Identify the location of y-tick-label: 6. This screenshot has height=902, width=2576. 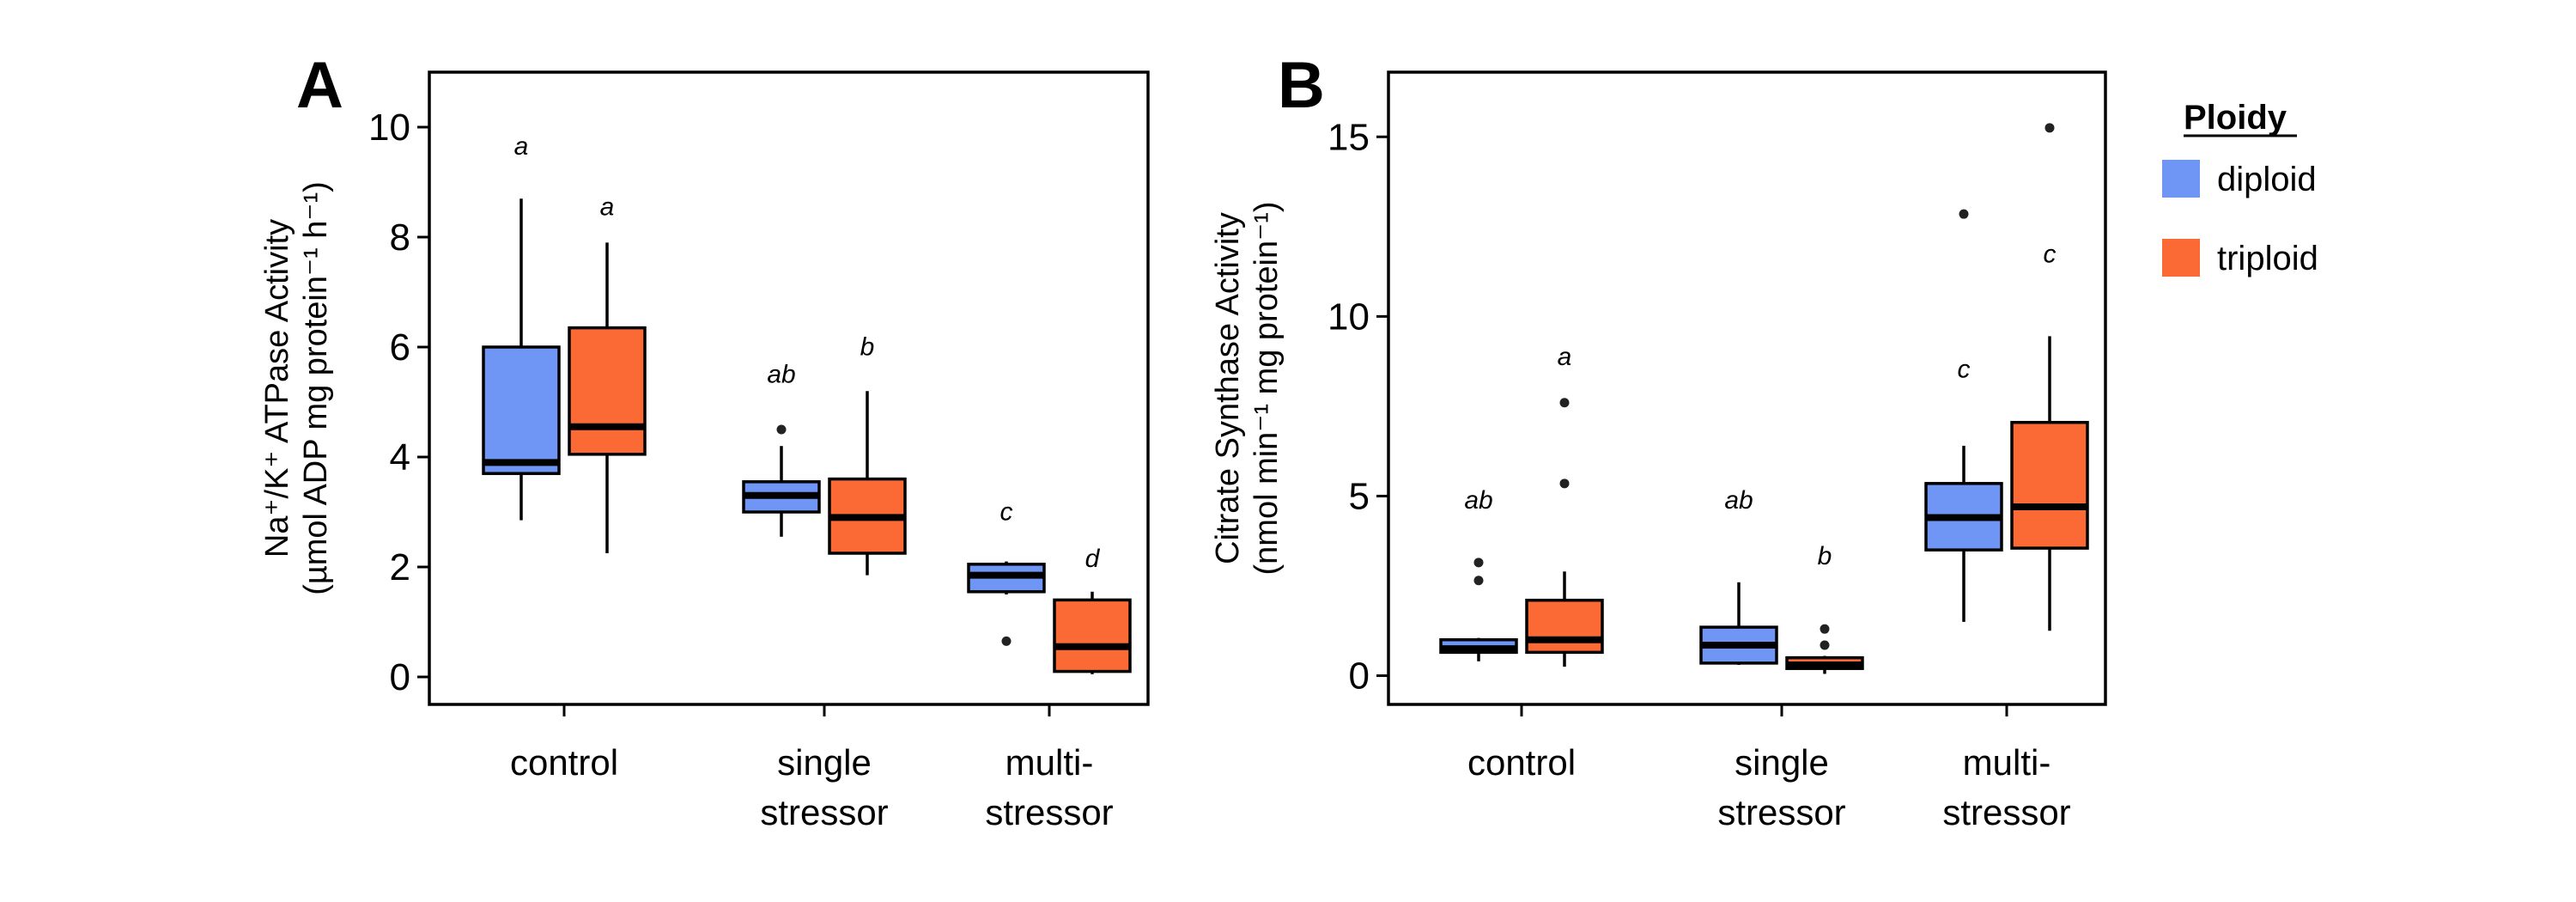
(400, 347).